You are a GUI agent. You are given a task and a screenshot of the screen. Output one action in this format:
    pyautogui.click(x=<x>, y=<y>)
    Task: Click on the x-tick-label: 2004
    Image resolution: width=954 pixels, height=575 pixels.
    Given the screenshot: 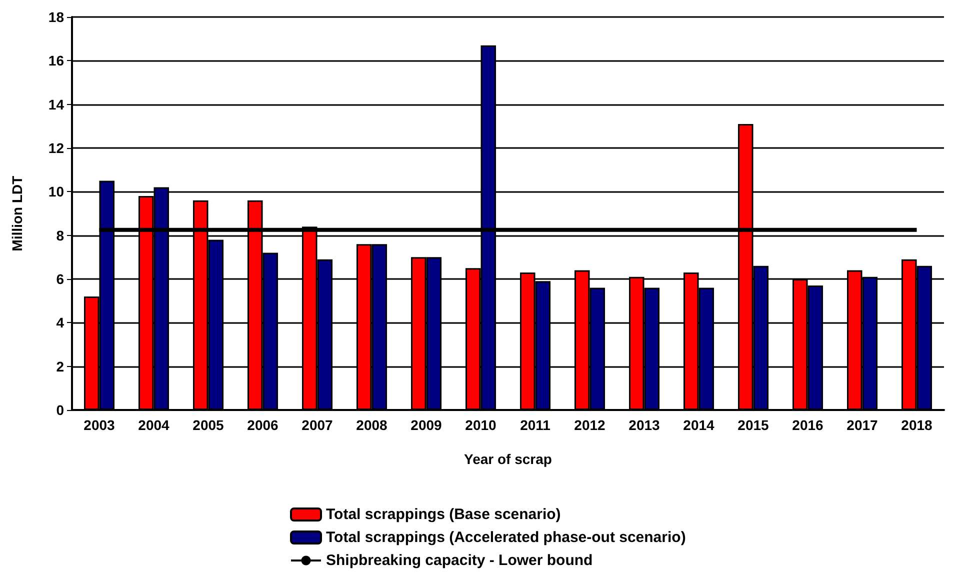 What is the action you would take?
    pyautogui.click(x=154, y=425)
    